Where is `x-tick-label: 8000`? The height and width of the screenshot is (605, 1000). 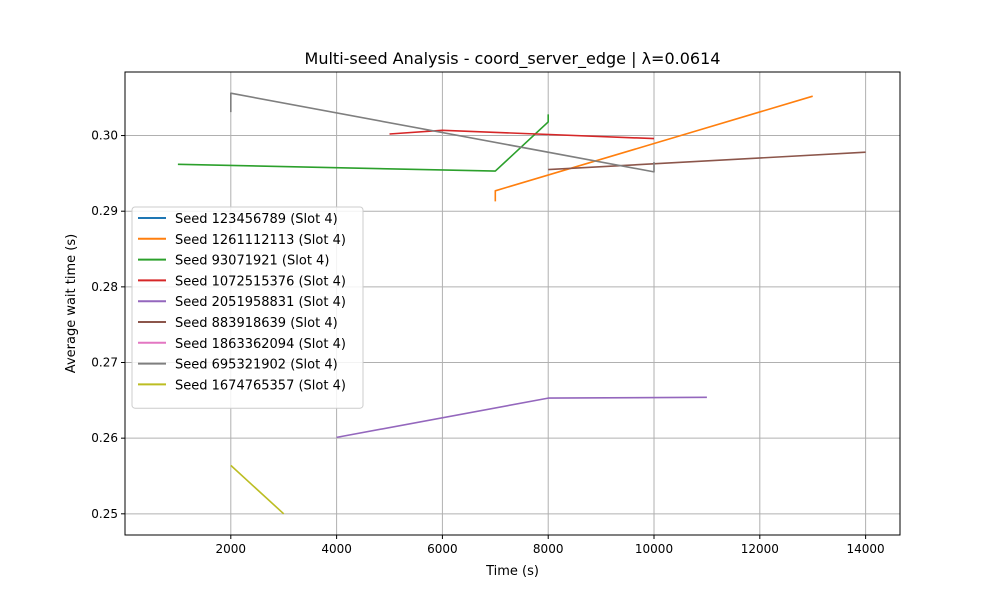 x-tick-label: 8000 is located at coordinates (548, 549).